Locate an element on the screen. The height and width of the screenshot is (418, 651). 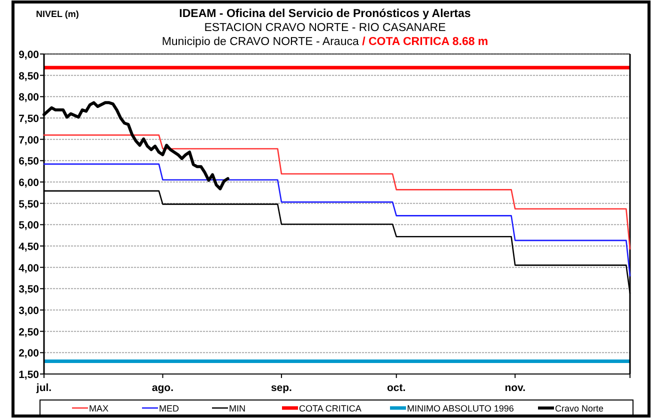
y-tick-label: 1,50 is located at coordinates (29, 375).